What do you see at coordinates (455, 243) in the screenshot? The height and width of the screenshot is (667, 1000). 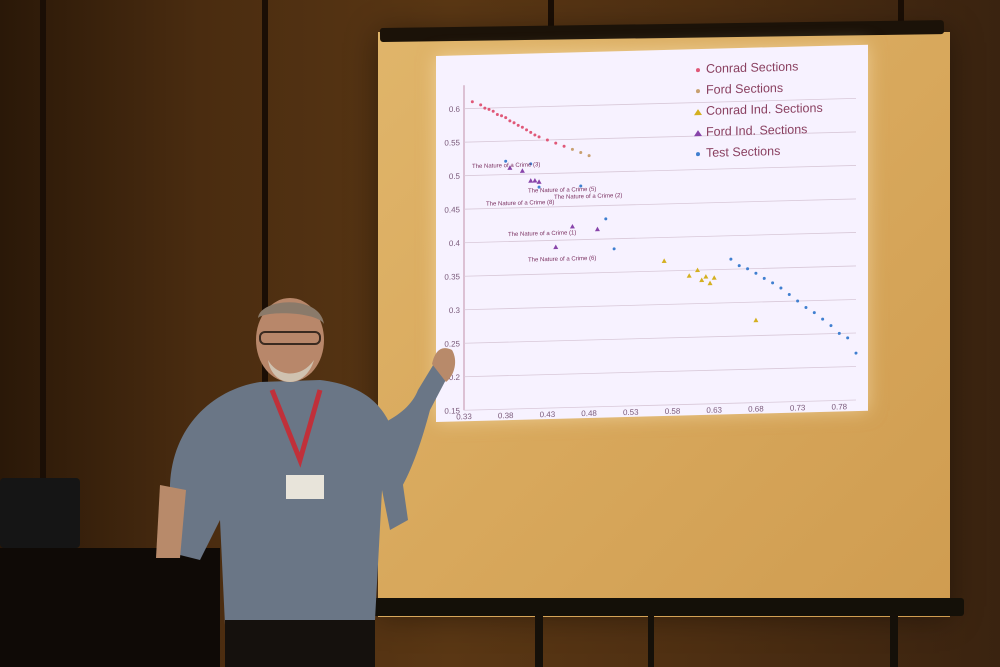 I see `y-tick-label: 0.4` at bounding box center [455, 243].